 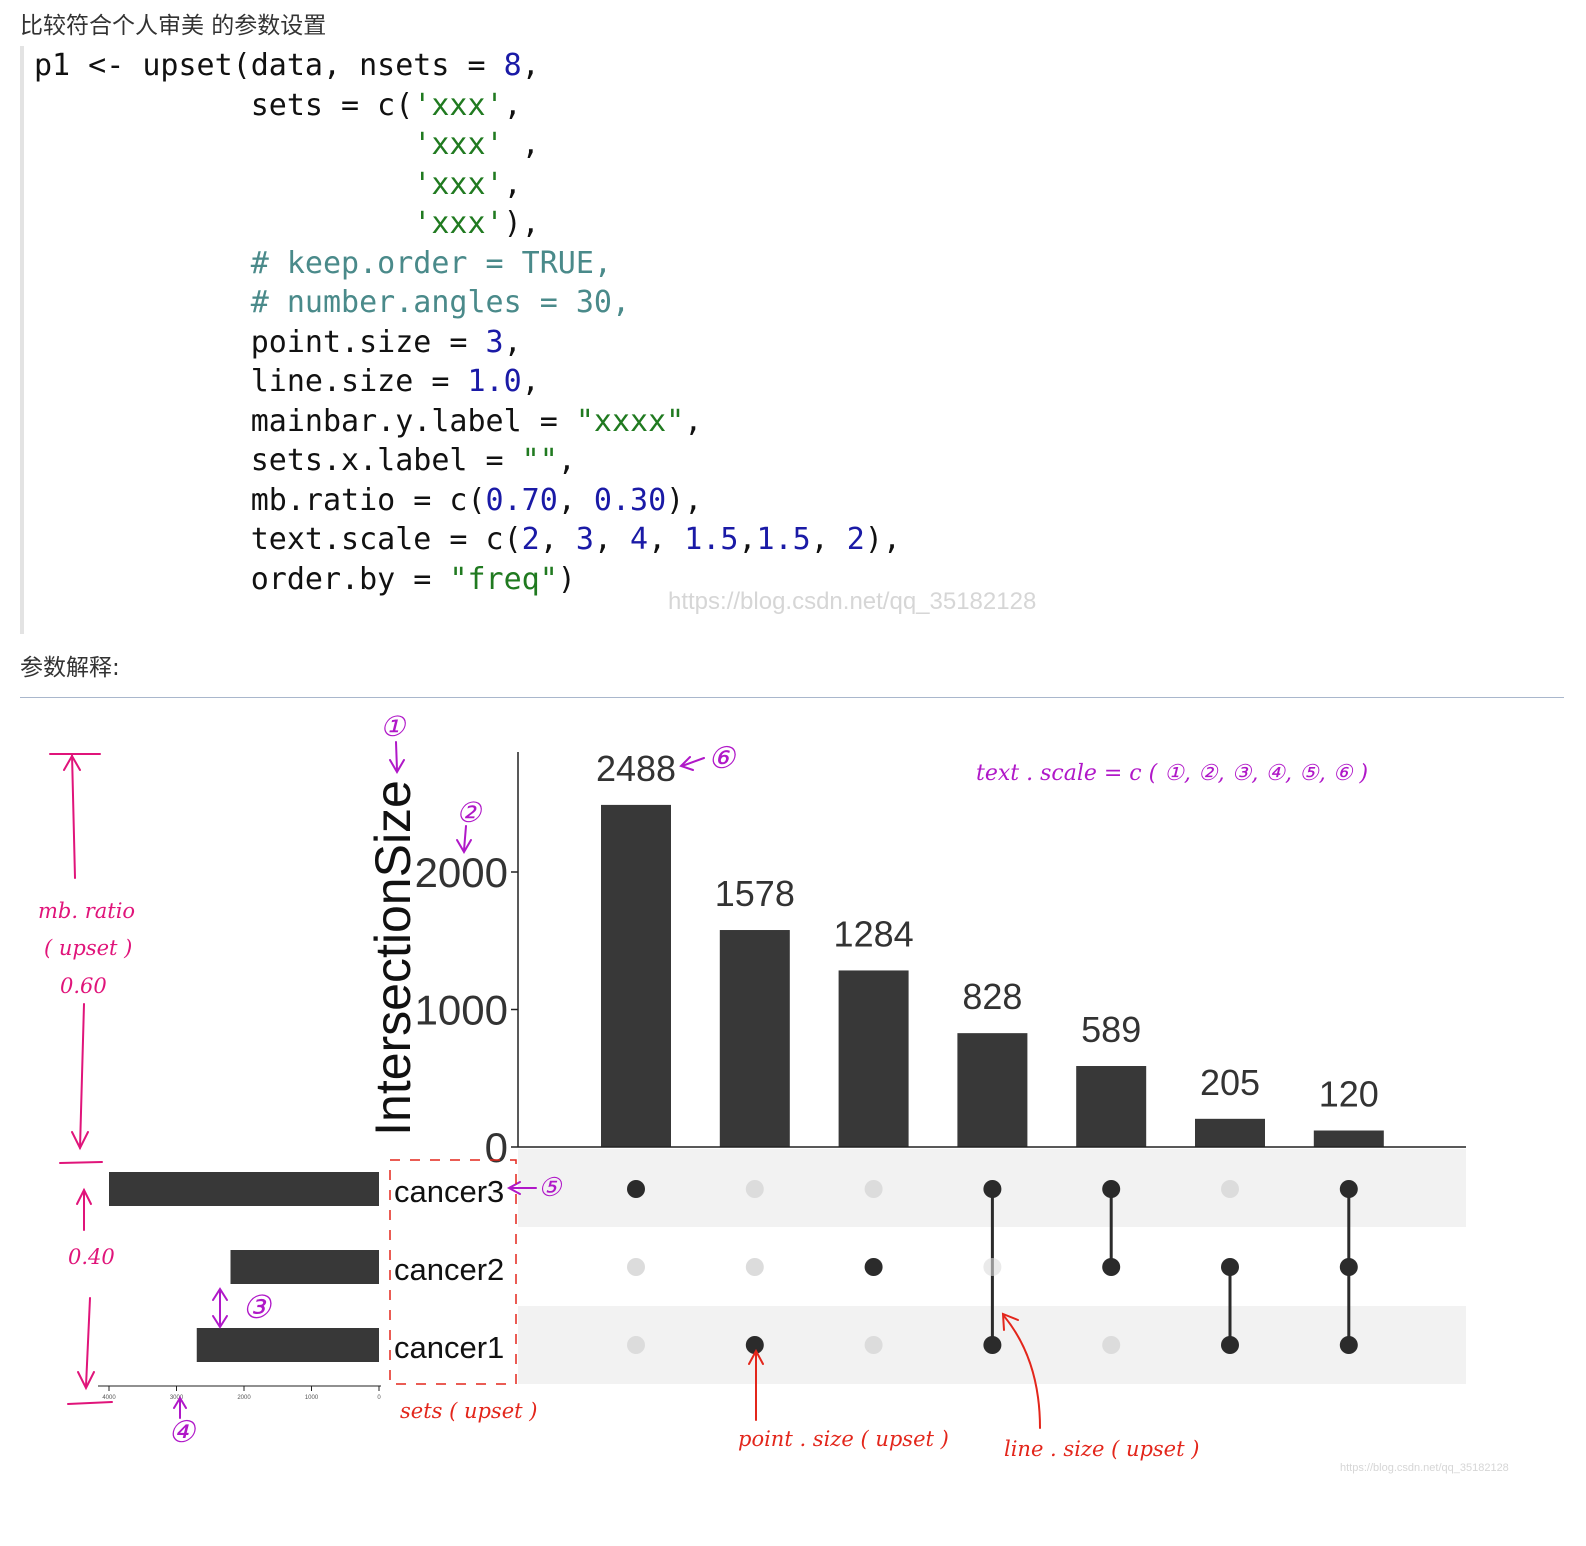 What do you see at coordinates (755, 893) in the screenshot?
I see `bar-value-label: 1578` at bounding box center [755, 893].